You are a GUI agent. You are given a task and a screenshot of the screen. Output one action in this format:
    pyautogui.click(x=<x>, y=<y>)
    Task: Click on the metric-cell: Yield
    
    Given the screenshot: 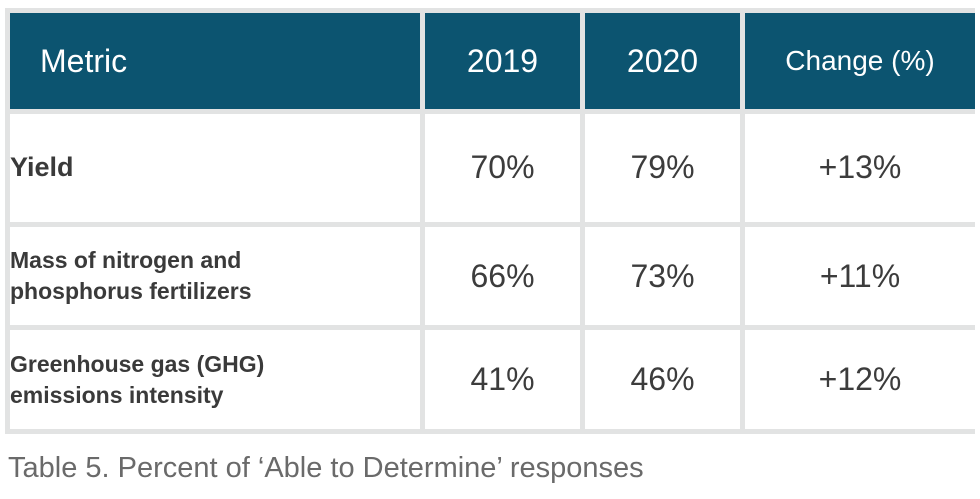 What is the action you would take?
    pyautogui.click(x=215, y=168)
    